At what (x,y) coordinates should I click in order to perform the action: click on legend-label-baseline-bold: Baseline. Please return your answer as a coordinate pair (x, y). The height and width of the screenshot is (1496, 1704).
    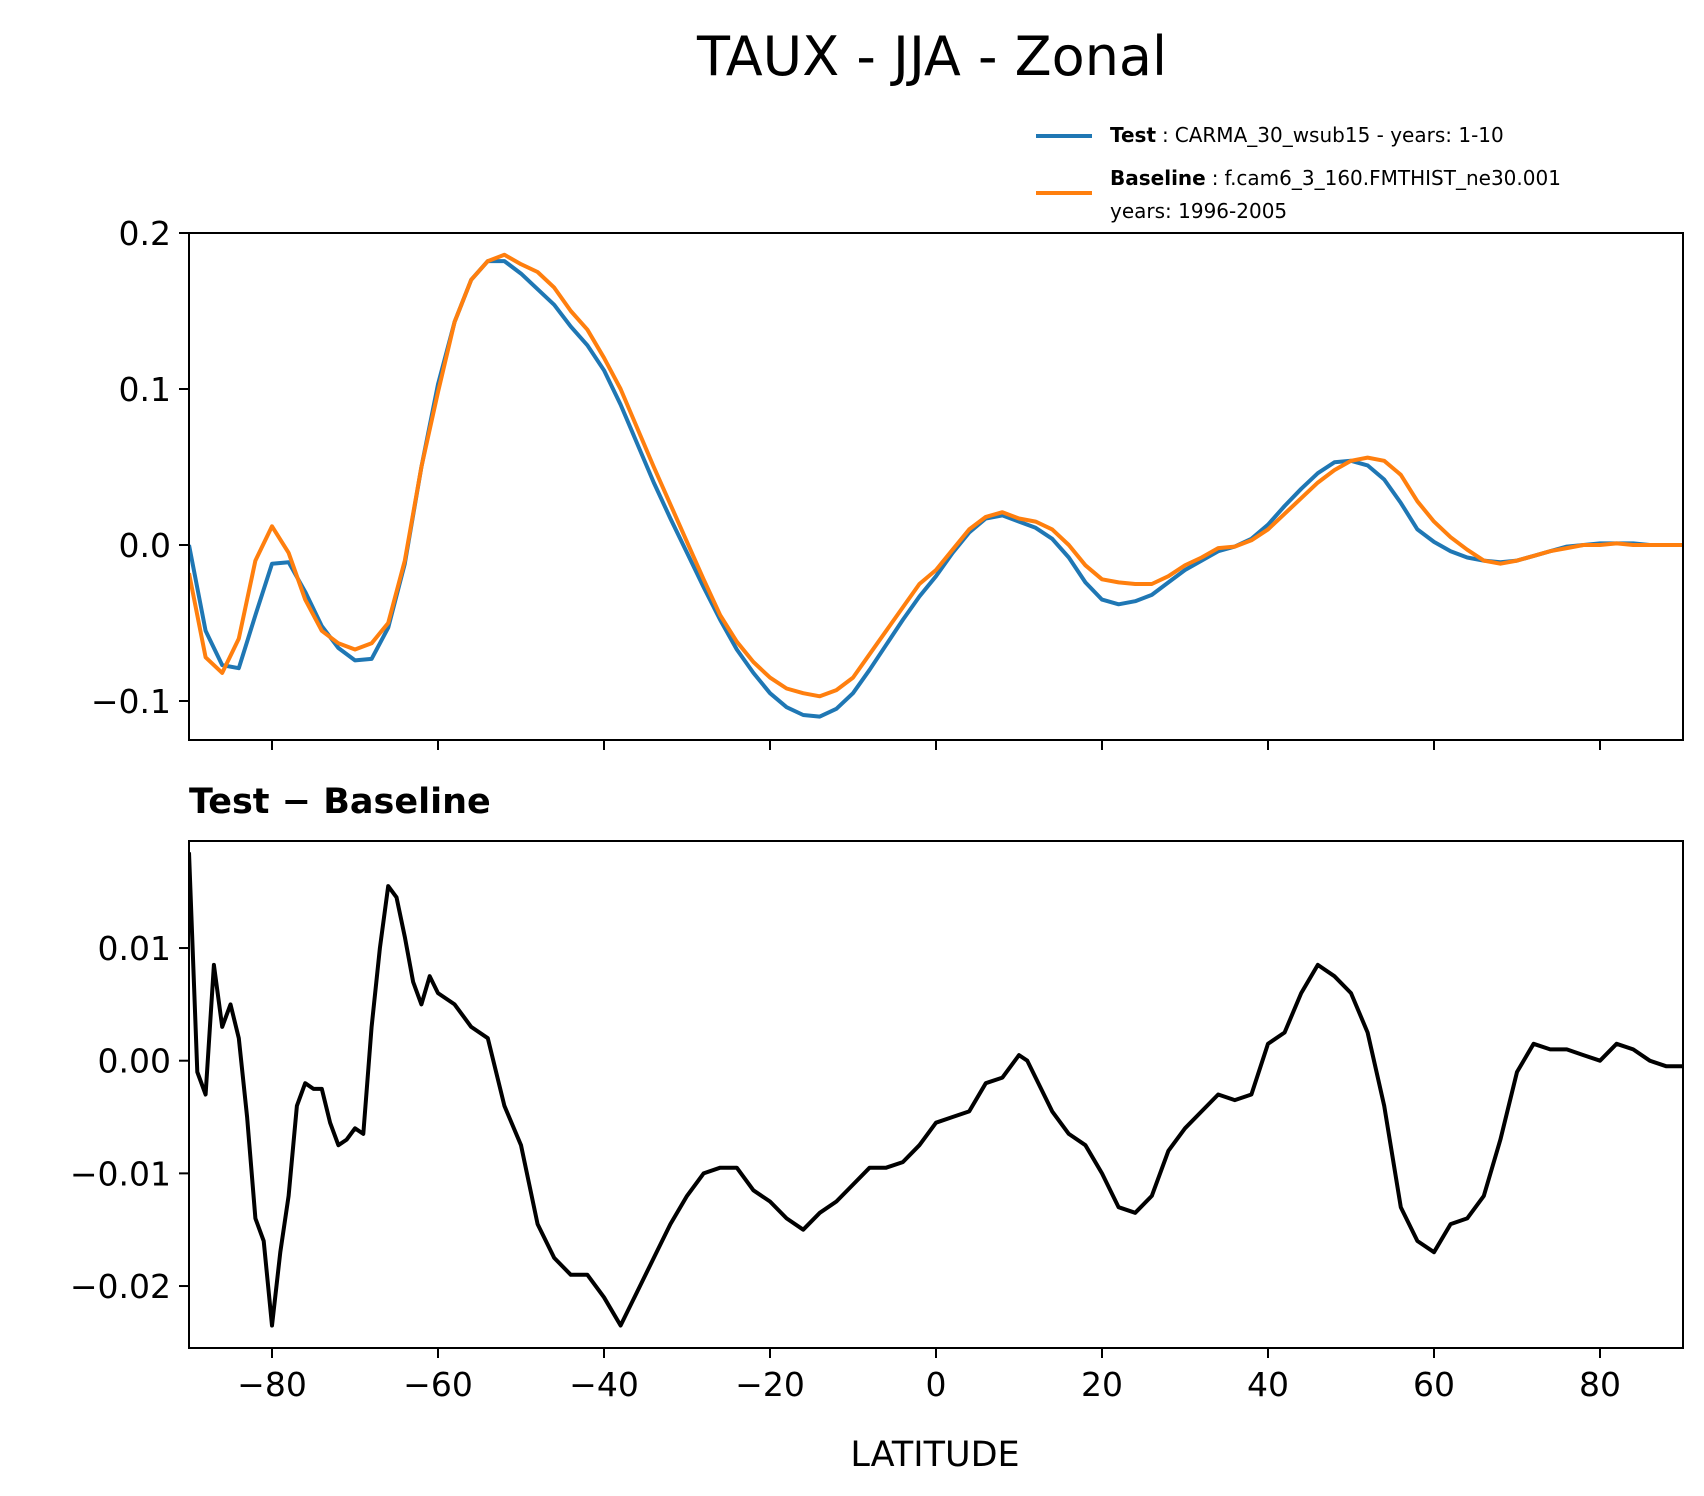
    Looking at the image, I should click on (1158, 178).